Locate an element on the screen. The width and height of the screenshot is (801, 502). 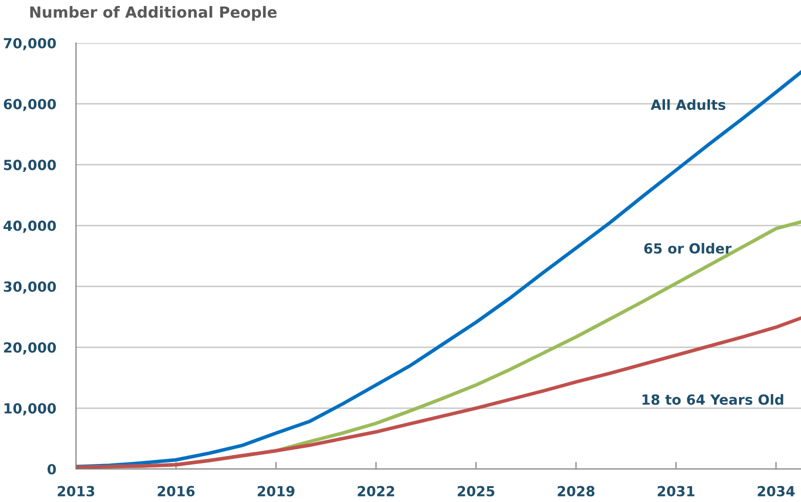
x-tick-label: 2025 is located at coordinates (476, 491).